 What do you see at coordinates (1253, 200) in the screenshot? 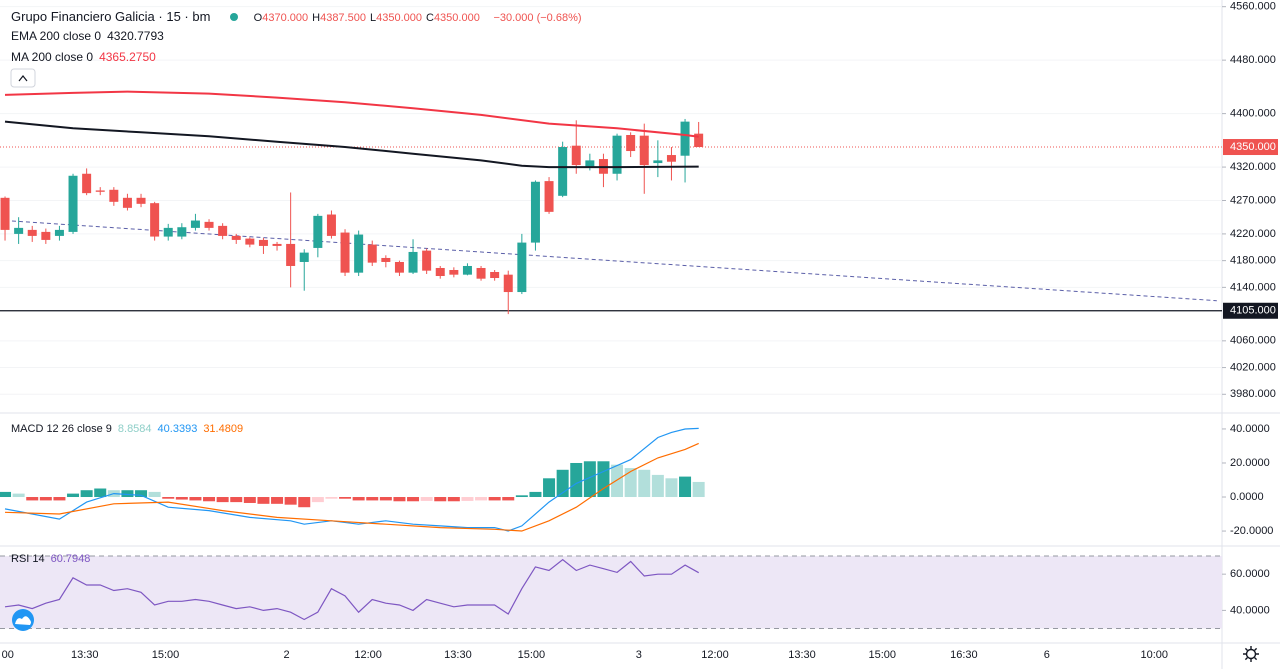
I see `y-tick-label: 4270.000` at bounding box center [1253, 200].